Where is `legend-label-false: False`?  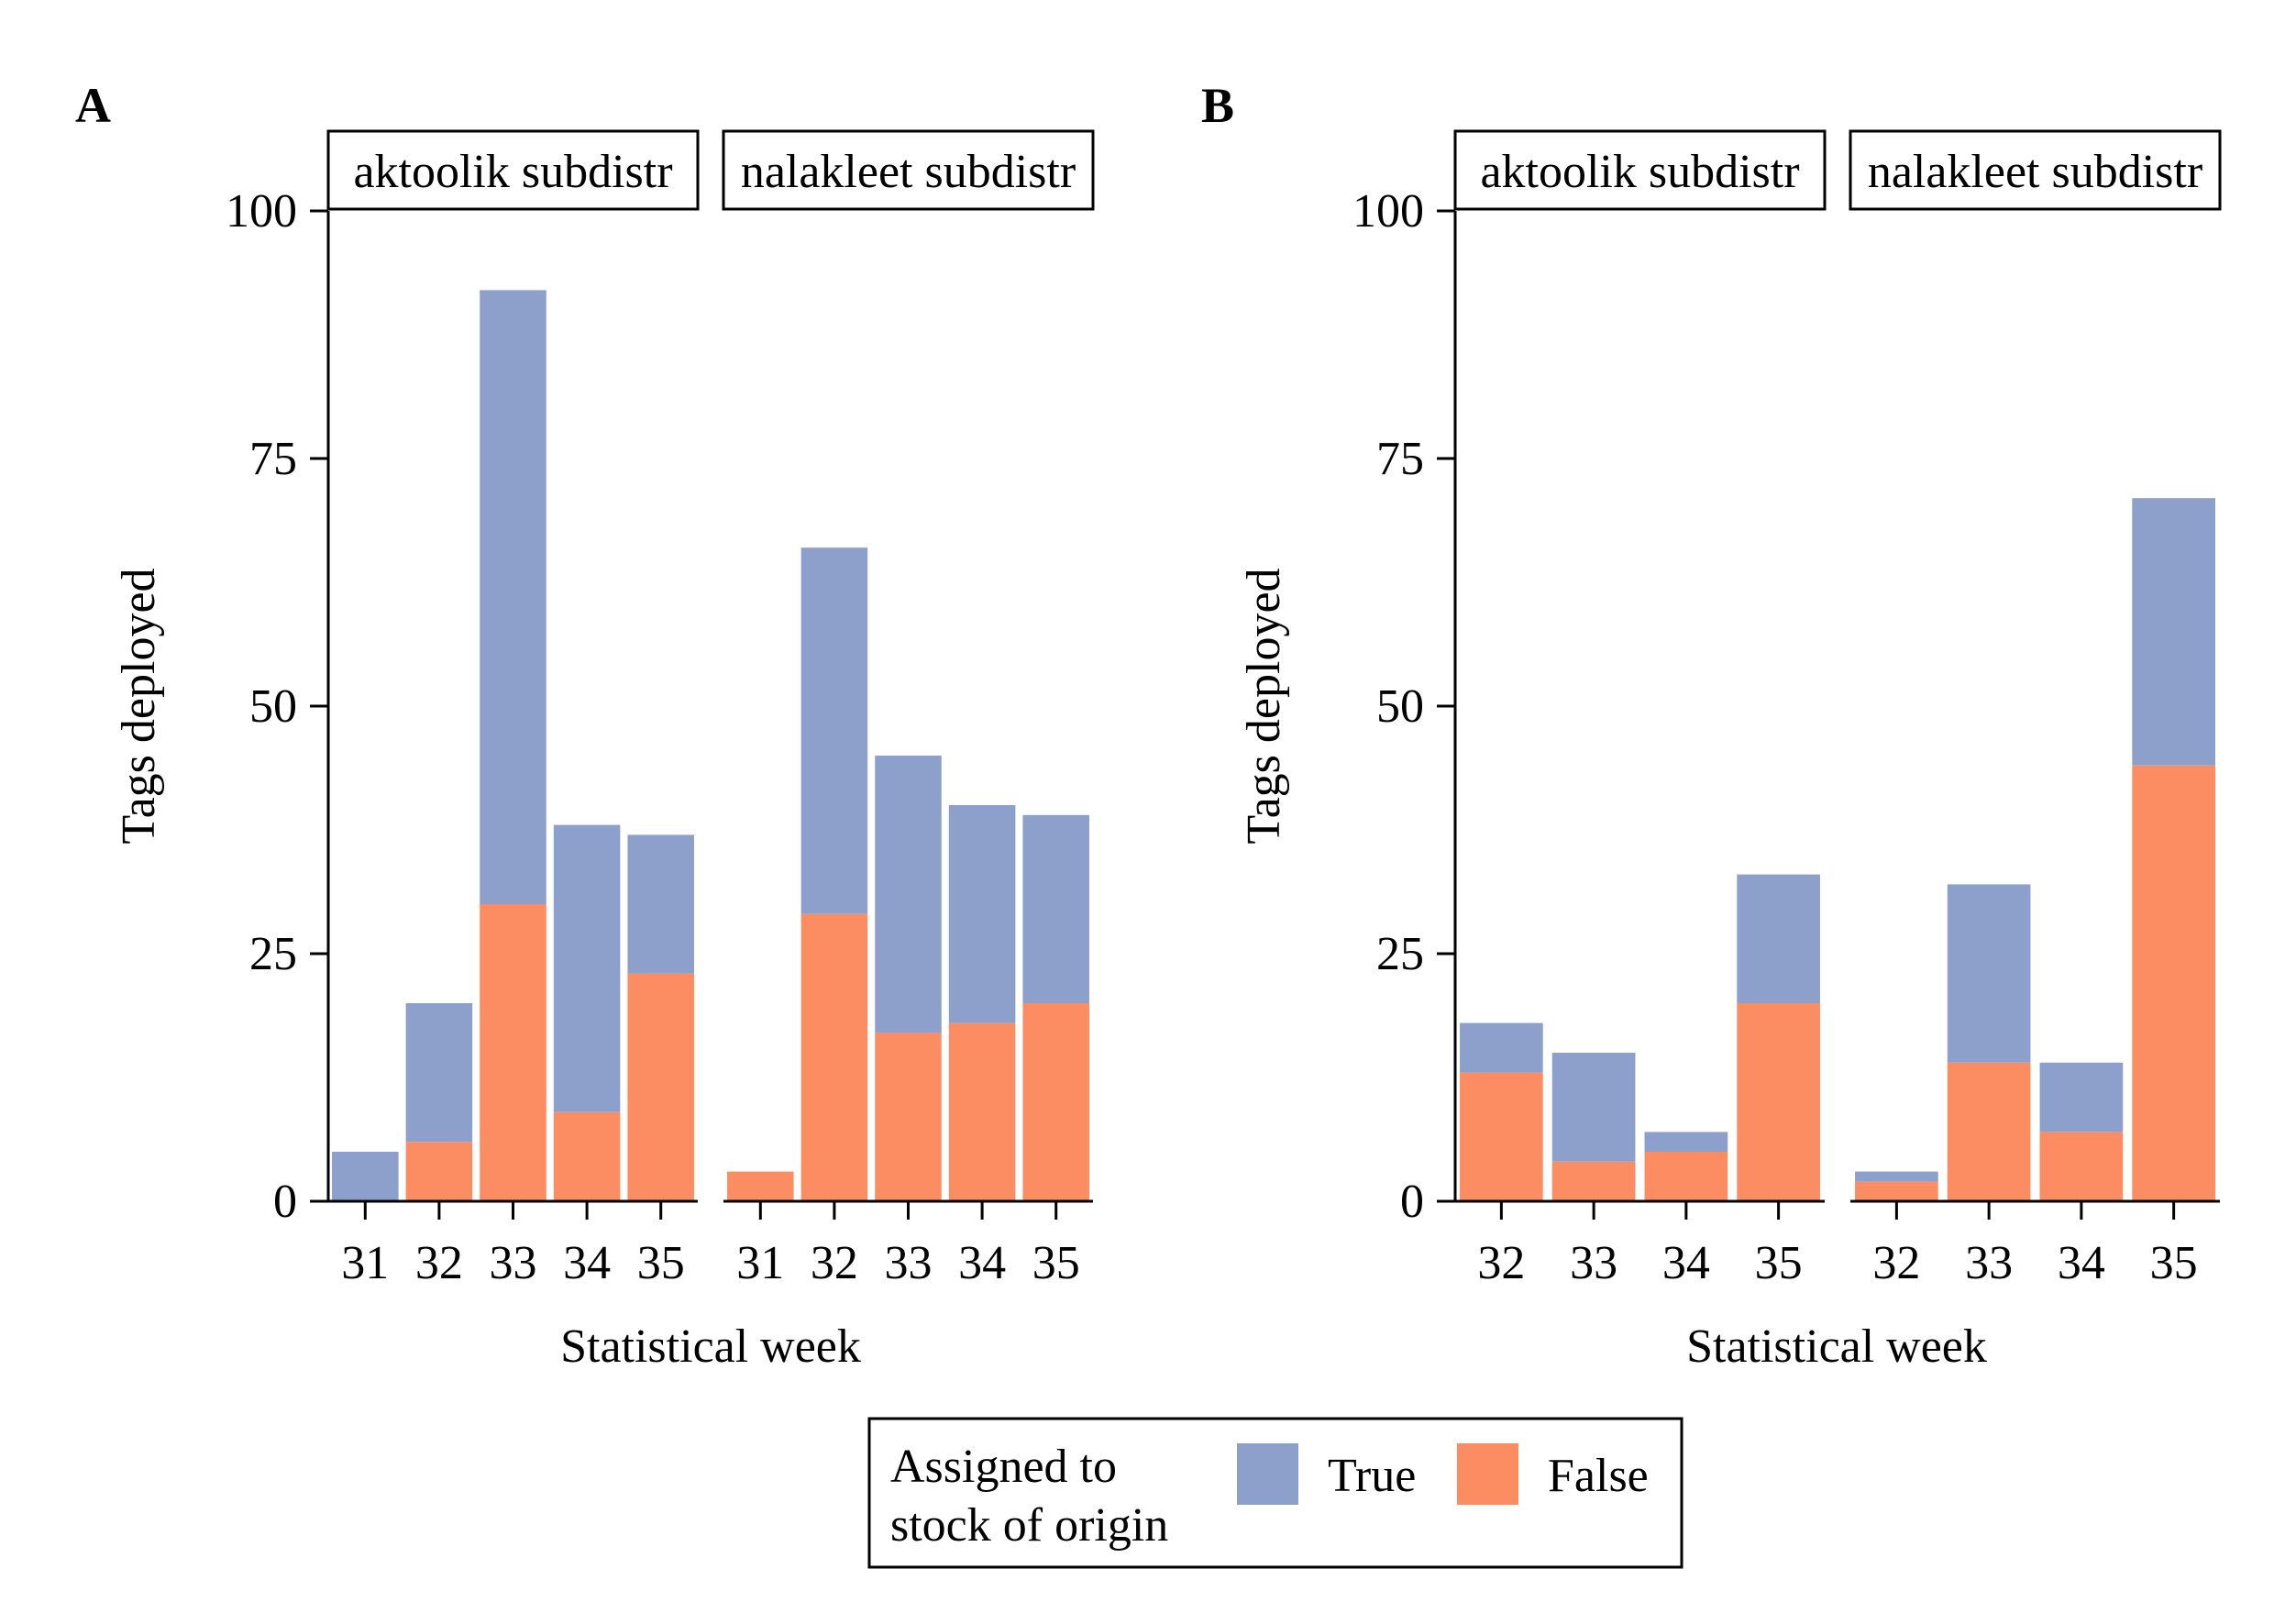
legend-label-false: False is located at coordinates (1599, 1476).